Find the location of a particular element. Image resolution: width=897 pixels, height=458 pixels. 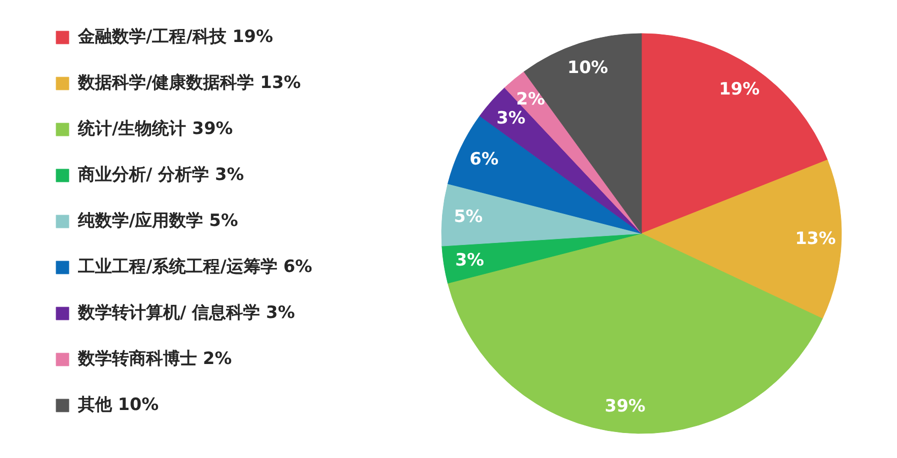

data-label: 2% is located at coordinates (531, 99).